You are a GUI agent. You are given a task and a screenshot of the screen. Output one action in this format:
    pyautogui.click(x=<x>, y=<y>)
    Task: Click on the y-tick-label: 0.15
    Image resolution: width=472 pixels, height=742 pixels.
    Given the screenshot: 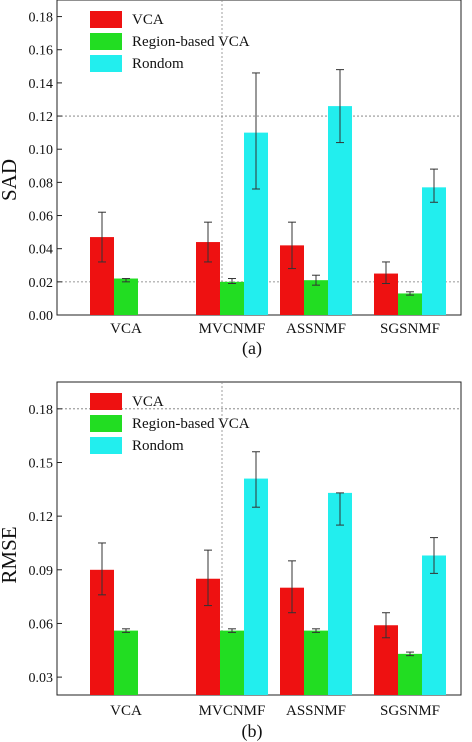 What is the action you would take?
    pyautogui.click(x=41, y=463)
    